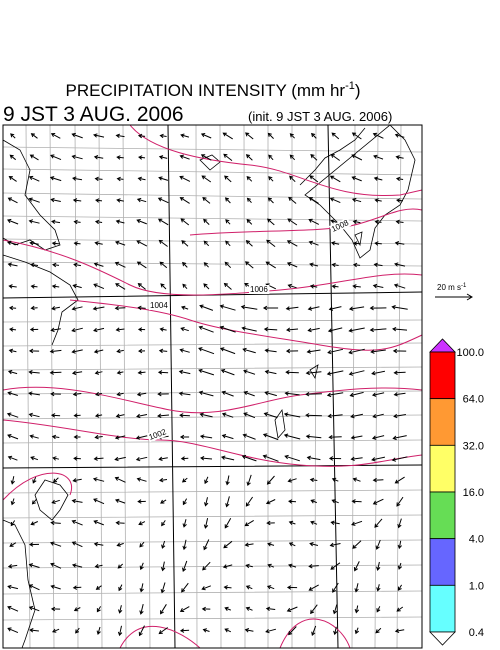  I want to click on title: PRECIPITATION INTENSITY (mm hr-1), so click(212, 90).